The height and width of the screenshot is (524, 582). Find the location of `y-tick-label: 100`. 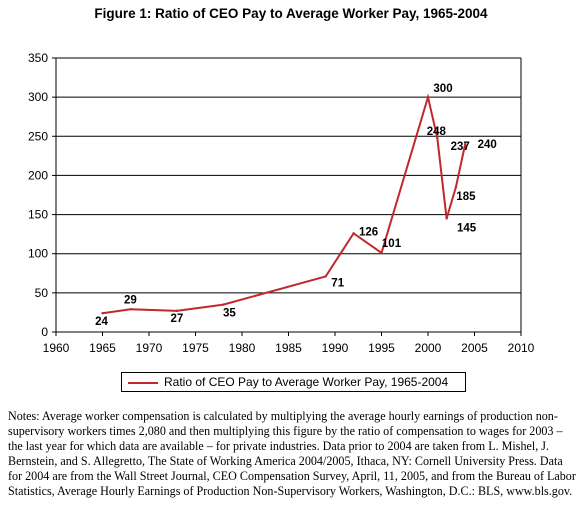

y-tick-label: 100 is located at coordinates (38, 254).